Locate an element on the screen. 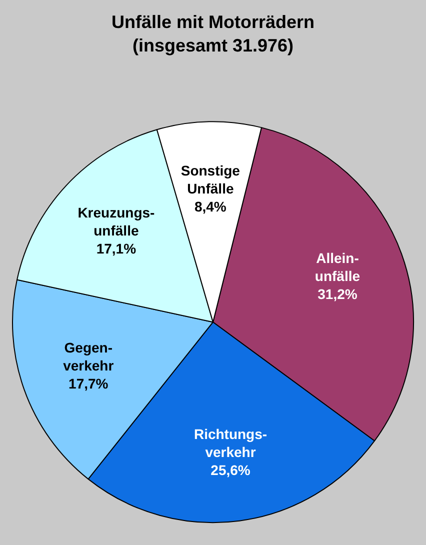 The width and height of the screenshot is (426, 545). data-label: 17,1% is located at coordinates (116, 248).